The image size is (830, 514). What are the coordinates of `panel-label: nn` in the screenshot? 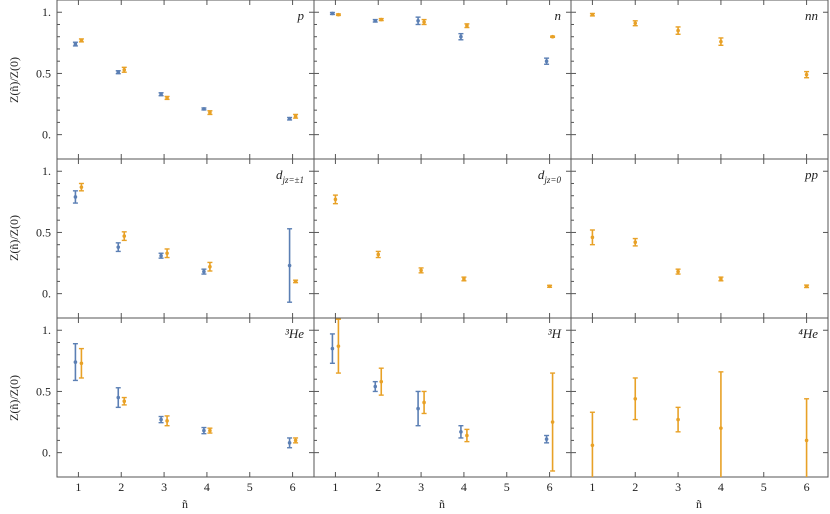 It's located at (811, 15).